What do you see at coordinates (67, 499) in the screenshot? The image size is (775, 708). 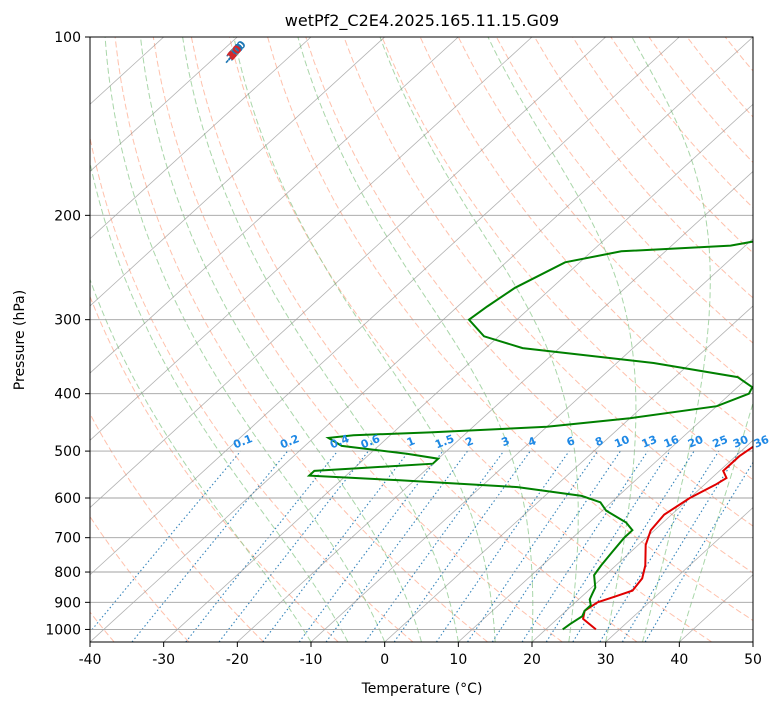 I see `y-tick-label: 600` at bounding box center [67, 499].